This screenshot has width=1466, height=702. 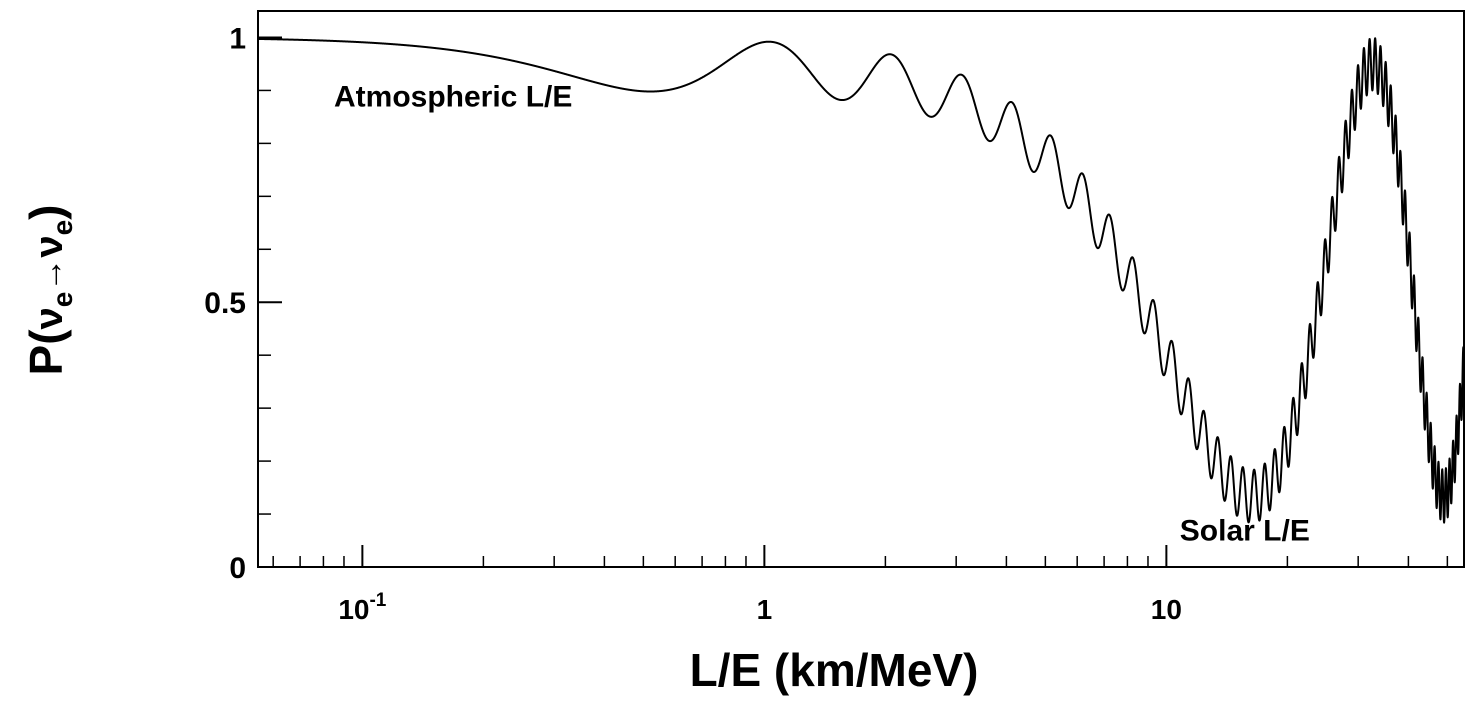 What do you see at coordinates (49, 318) in the screenshot?
I see `y-axis-nu1: ν` at bounding box center [49, 318].